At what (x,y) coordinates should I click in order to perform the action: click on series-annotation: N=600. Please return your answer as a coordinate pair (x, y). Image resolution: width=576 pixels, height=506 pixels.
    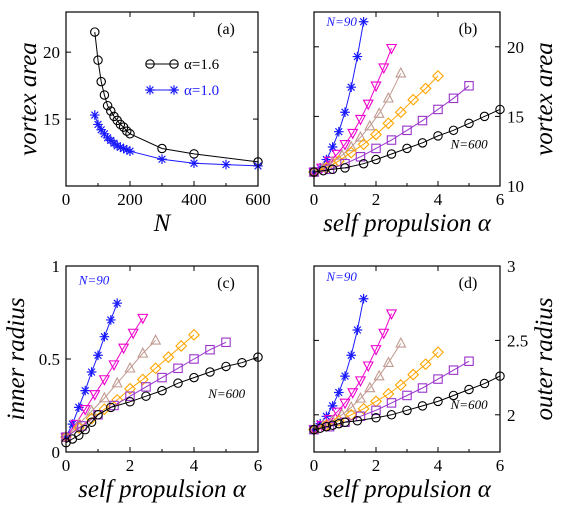
    Looking at the image, I should click on (469, 143).